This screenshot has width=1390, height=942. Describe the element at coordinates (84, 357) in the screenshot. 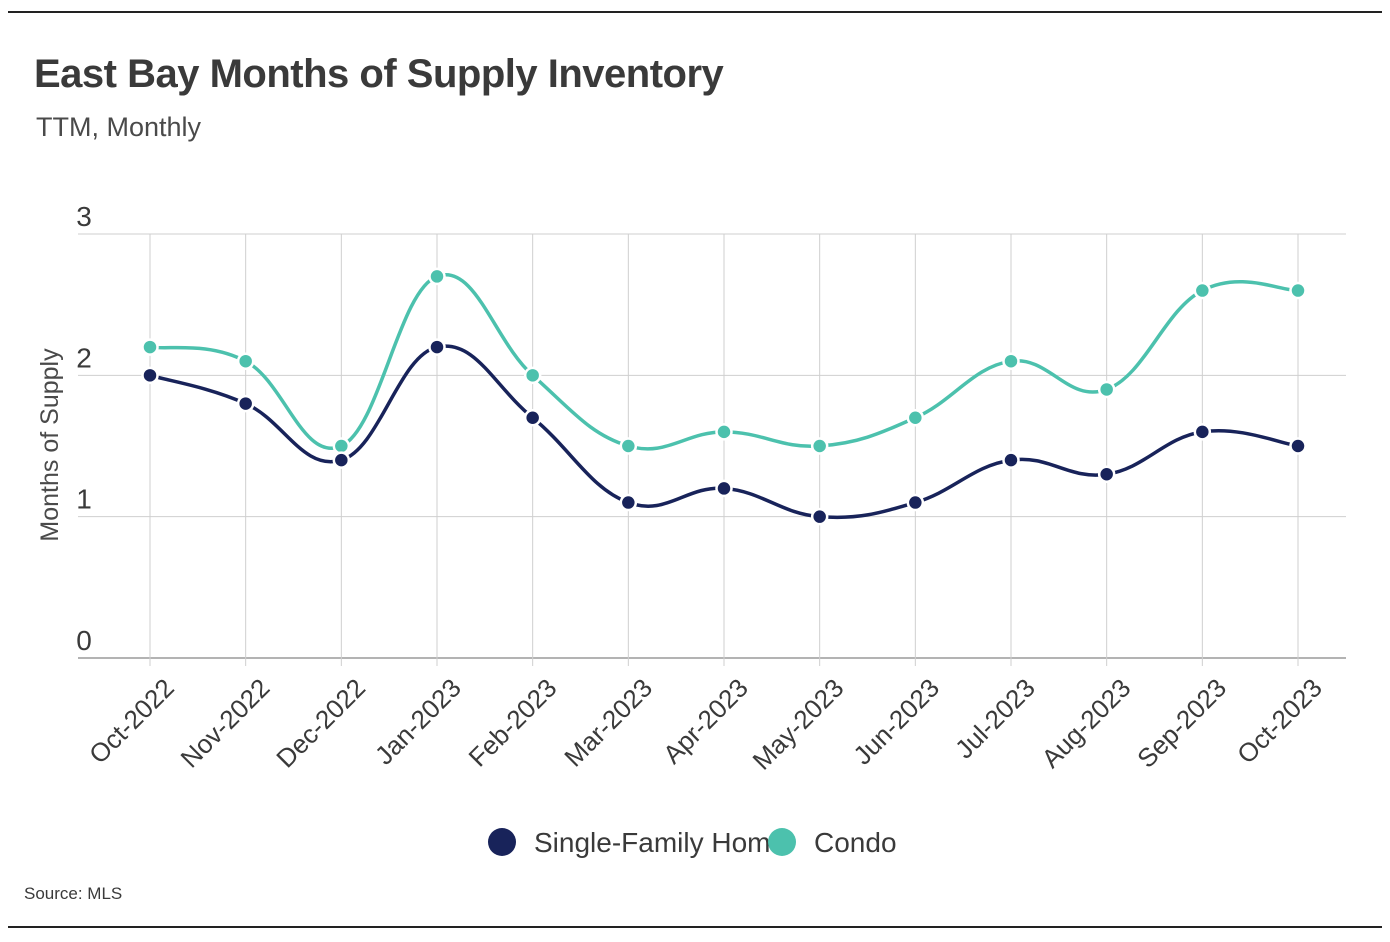

I see `y-tick-label: 2` at that location.